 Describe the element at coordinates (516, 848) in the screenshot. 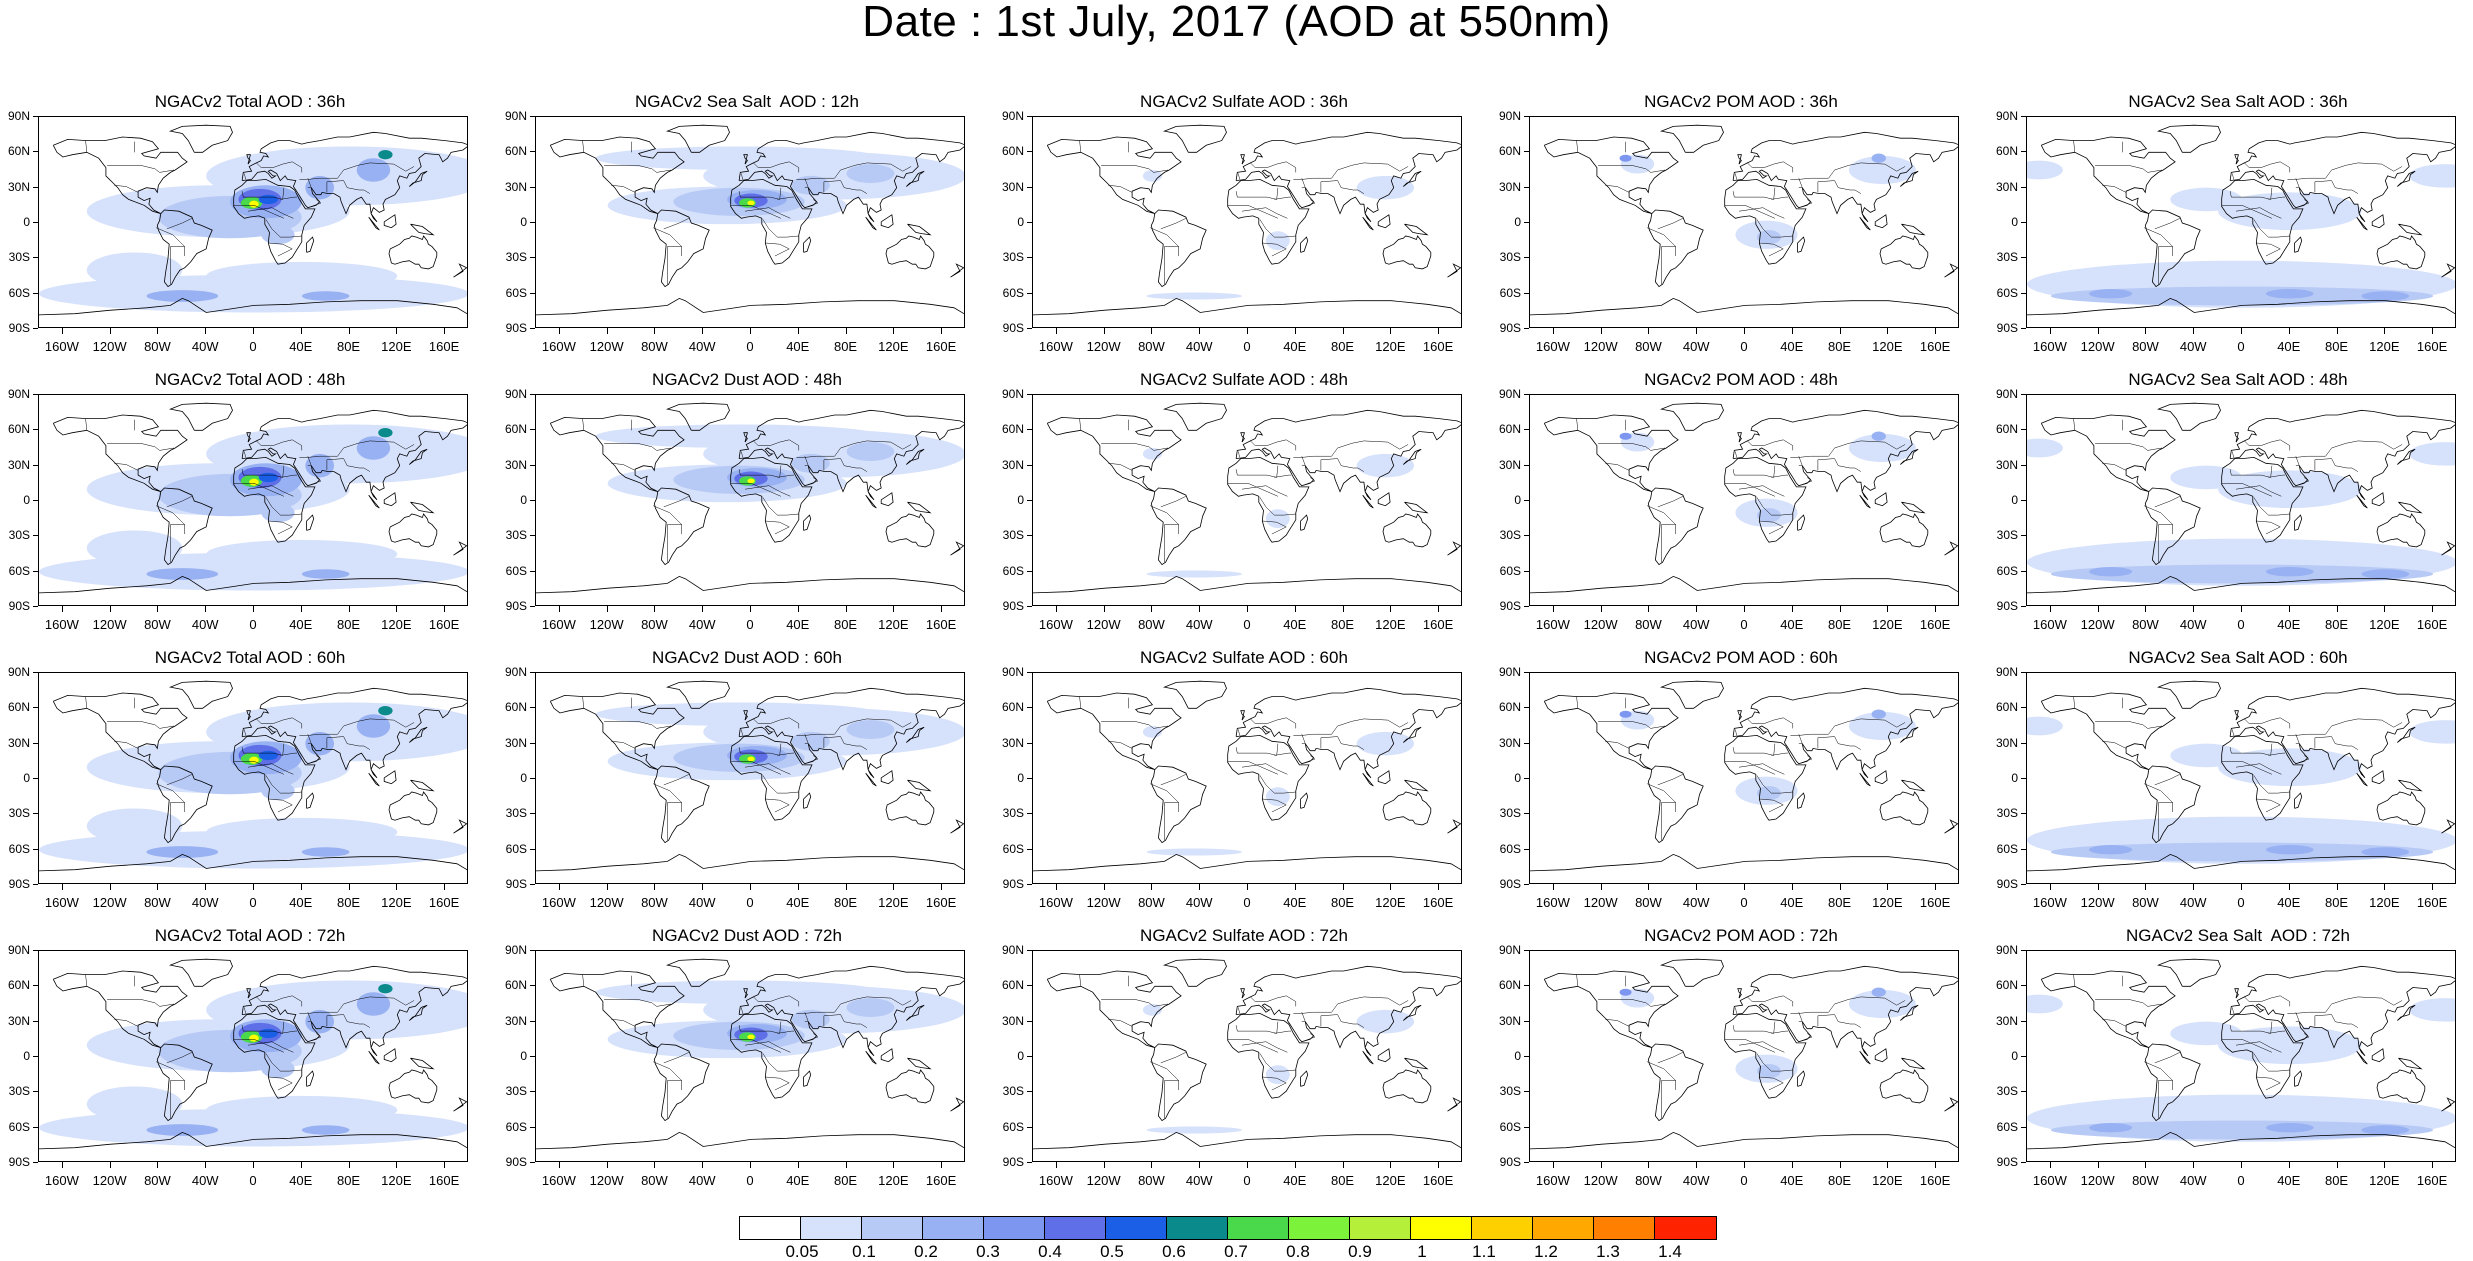

I see `latitude-label: 60S` at that location.